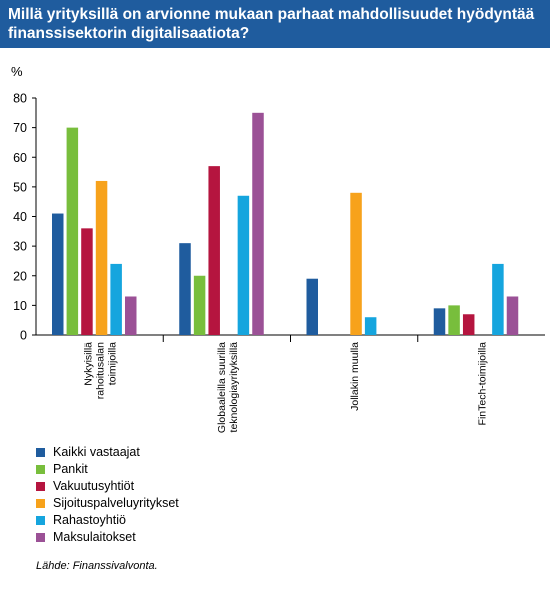  I want to click on legend-item: Pankit, so click(107, 469).